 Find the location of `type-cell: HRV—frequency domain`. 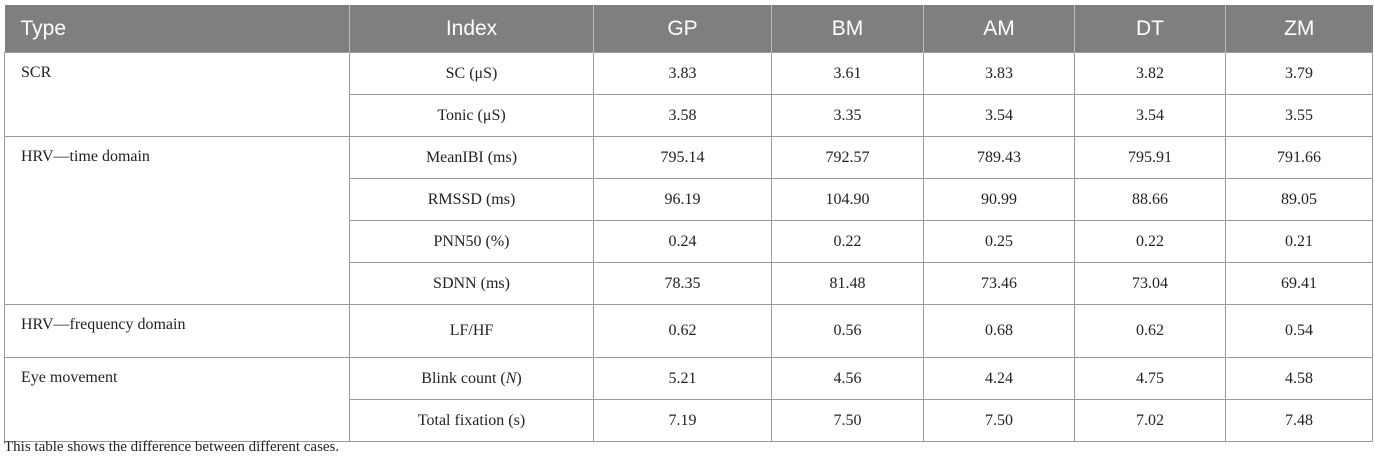

type-cell: HRV—frequency domain is located at coordinates (177, 331).